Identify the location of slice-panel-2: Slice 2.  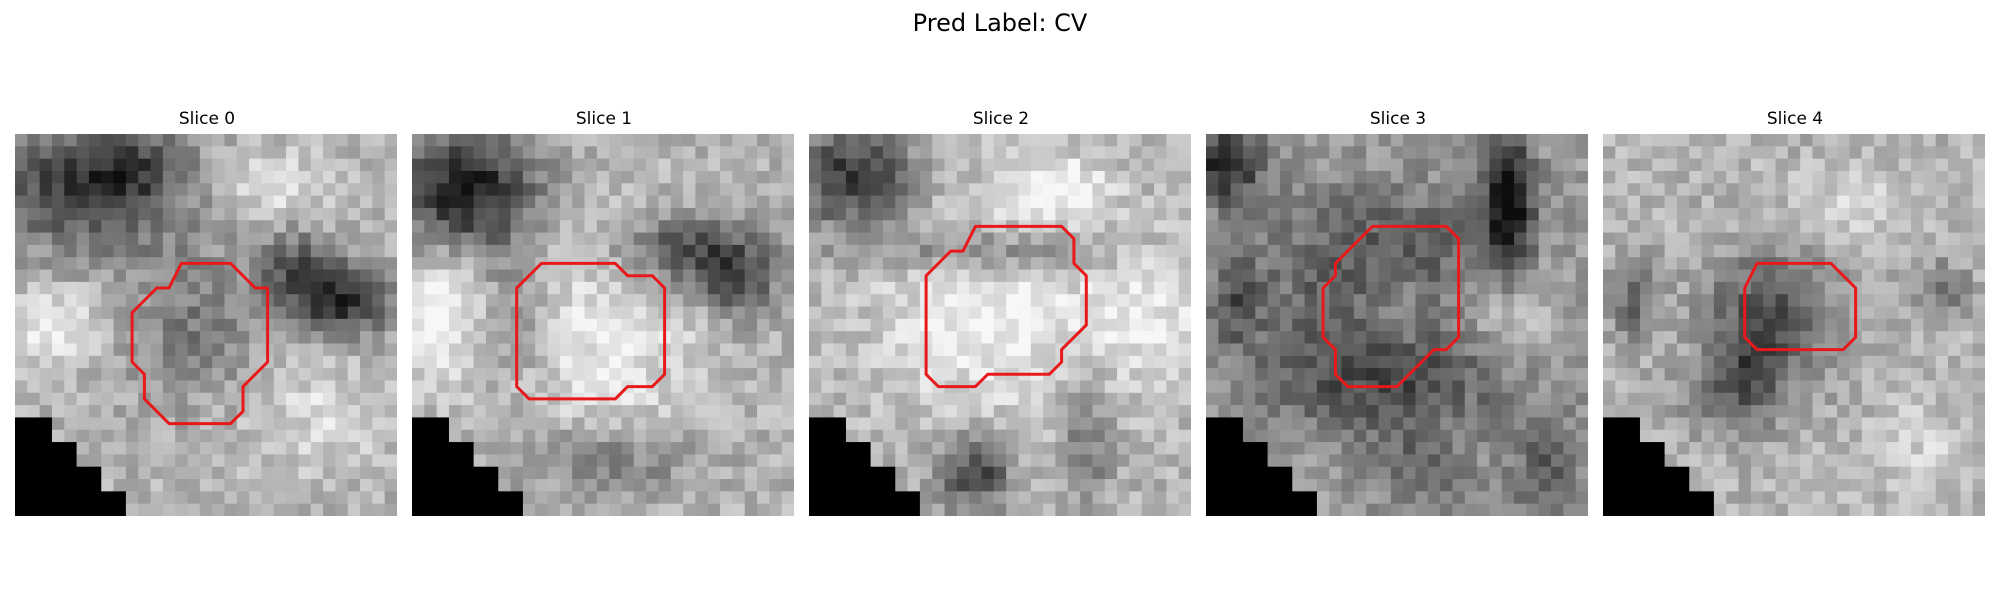
(1001, 312).